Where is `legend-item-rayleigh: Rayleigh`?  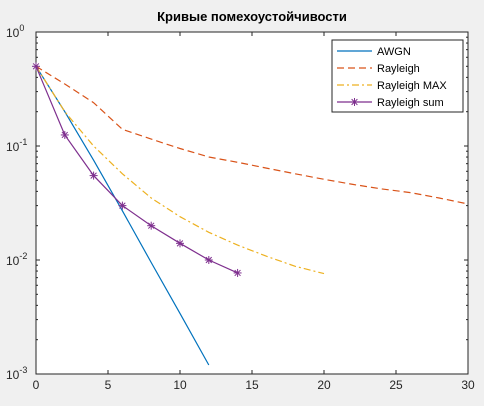
legend-item-rayleigh: Rayleigh is located at coordinates (378, 69).